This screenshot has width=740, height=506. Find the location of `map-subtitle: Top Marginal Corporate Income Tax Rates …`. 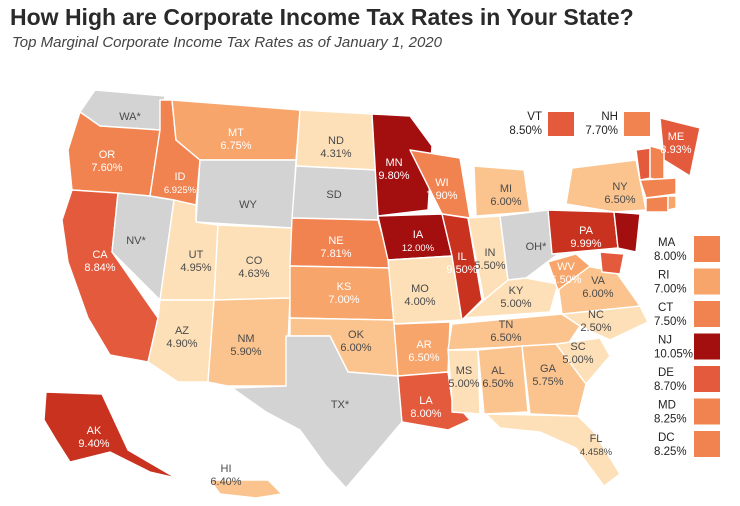

map-subtitle: Top Marginal Corporate Income Tax Rates … is located at coordinates (227, 42).